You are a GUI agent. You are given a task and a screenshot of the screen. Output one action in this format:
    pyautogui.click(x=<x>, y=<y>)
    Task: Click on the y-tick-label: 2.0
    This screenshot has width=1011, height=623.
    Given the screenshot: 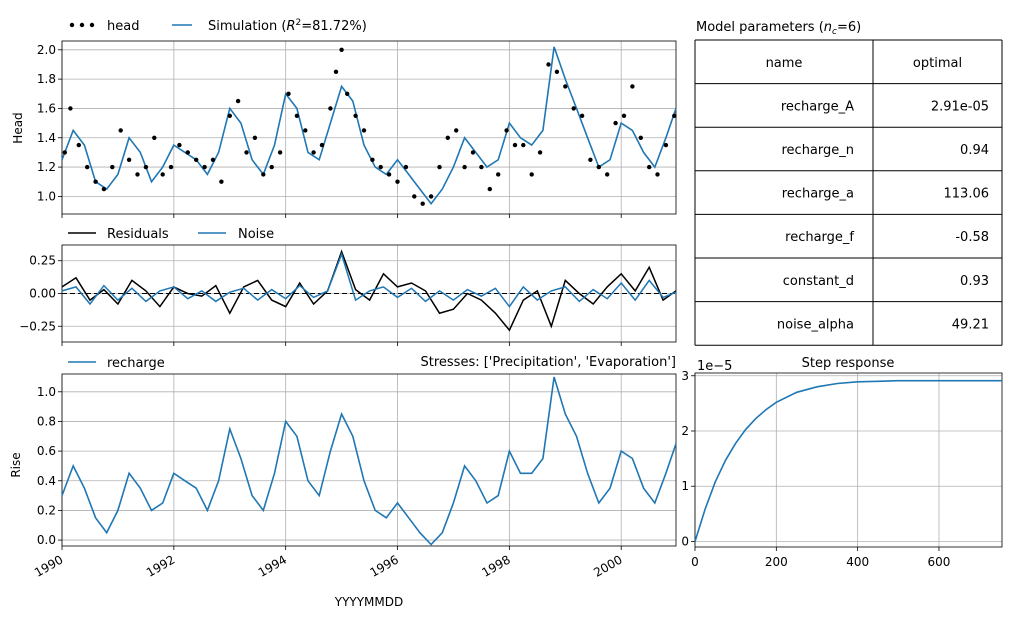 What is the action you would take?
    pyautogui.click(x=46, y=50)
    